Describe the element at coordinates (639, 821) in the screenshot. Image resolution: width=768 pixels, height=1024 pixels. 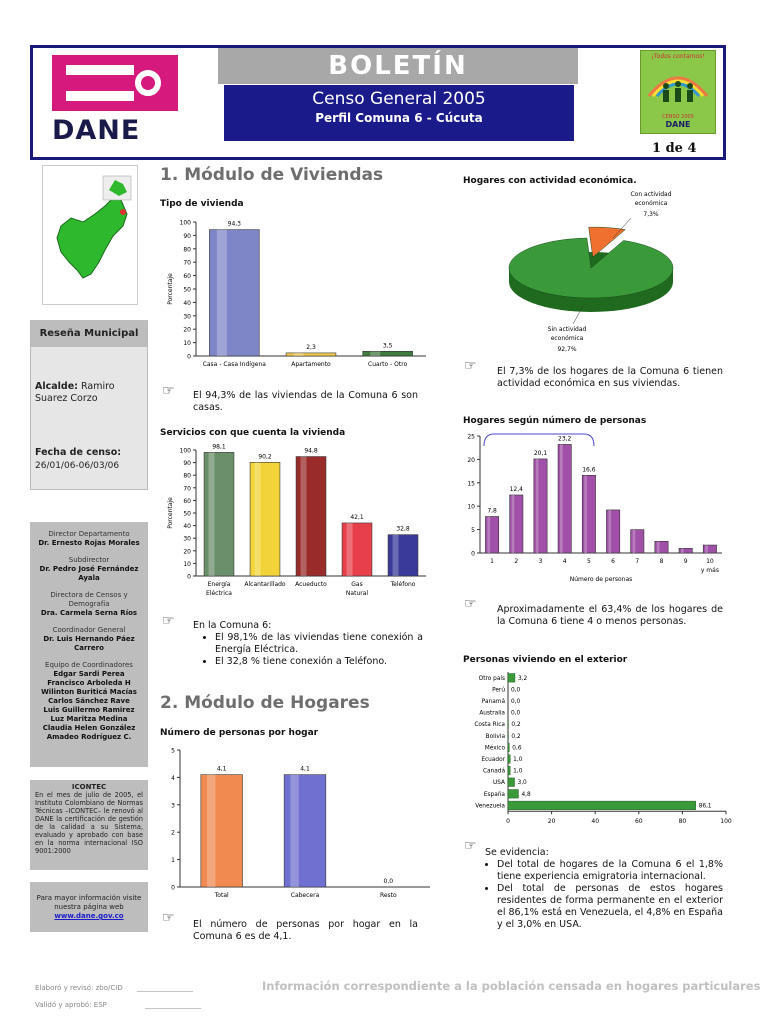
I see `x-tick-label: 60` at that location.